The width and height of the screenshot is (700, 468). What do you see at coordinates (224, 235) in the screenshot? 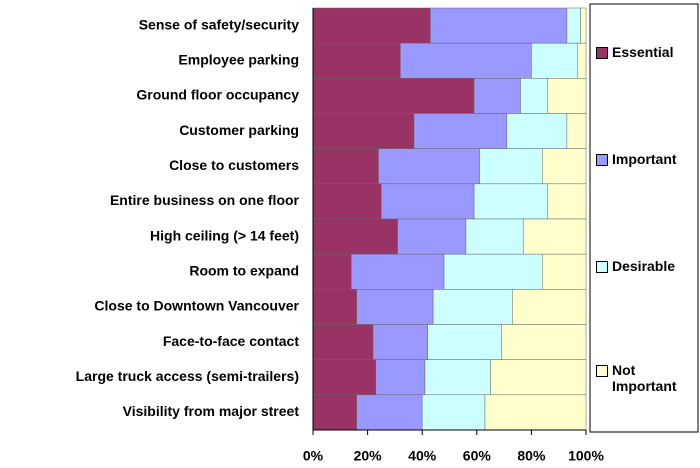
I see `y-tick-label: High ceiling (> 14 feet)` at bounding box center [224, 235].